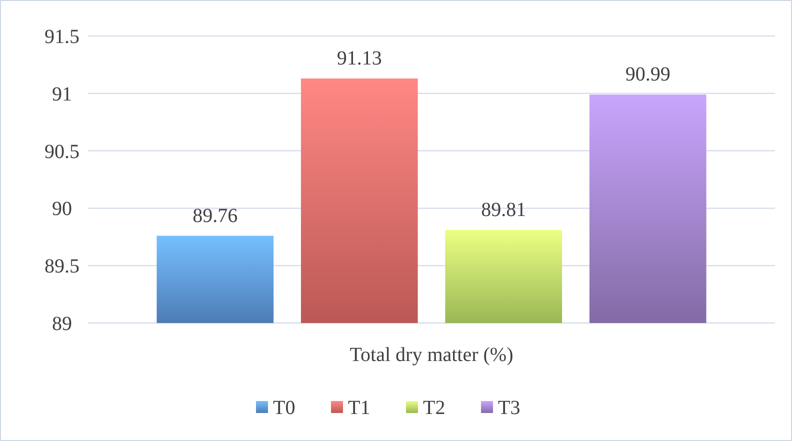 The width and height of the screenshot is (792, 441). I want to click on legend-label: T3, so click(509, 408).